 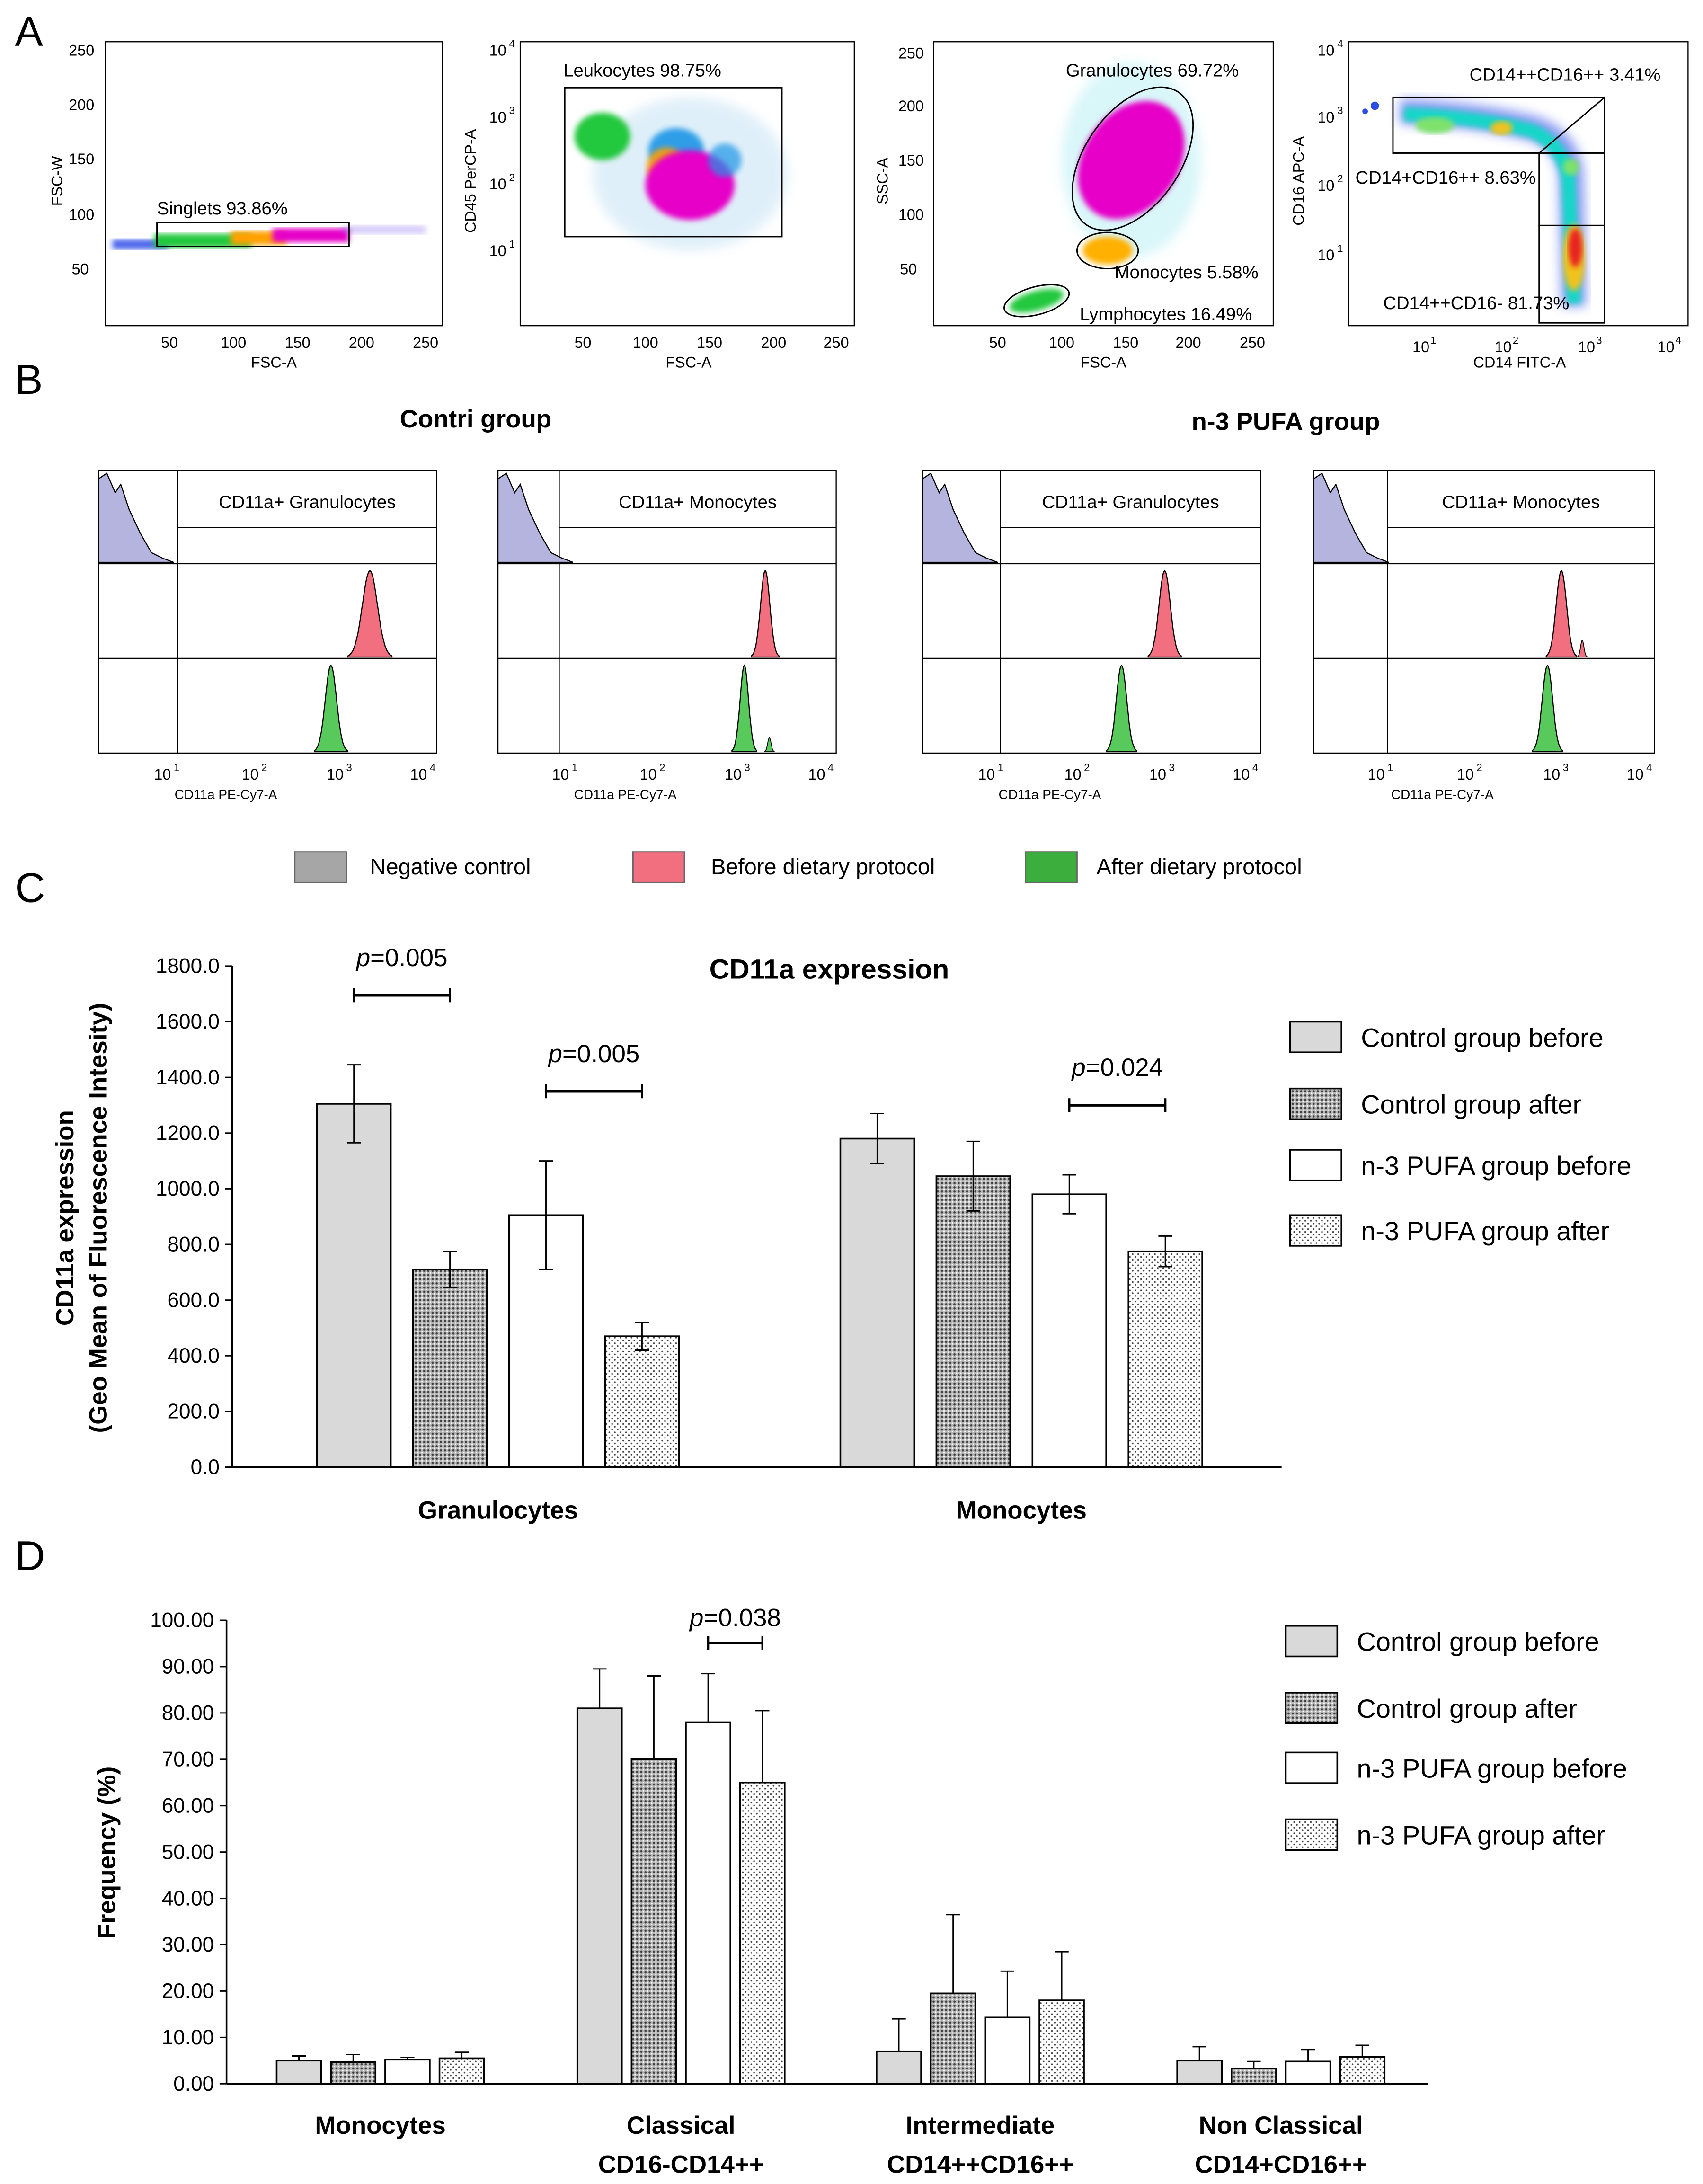 I want to click on x-ticks: 50 100 150 200 250, so click(x=711, y=342).